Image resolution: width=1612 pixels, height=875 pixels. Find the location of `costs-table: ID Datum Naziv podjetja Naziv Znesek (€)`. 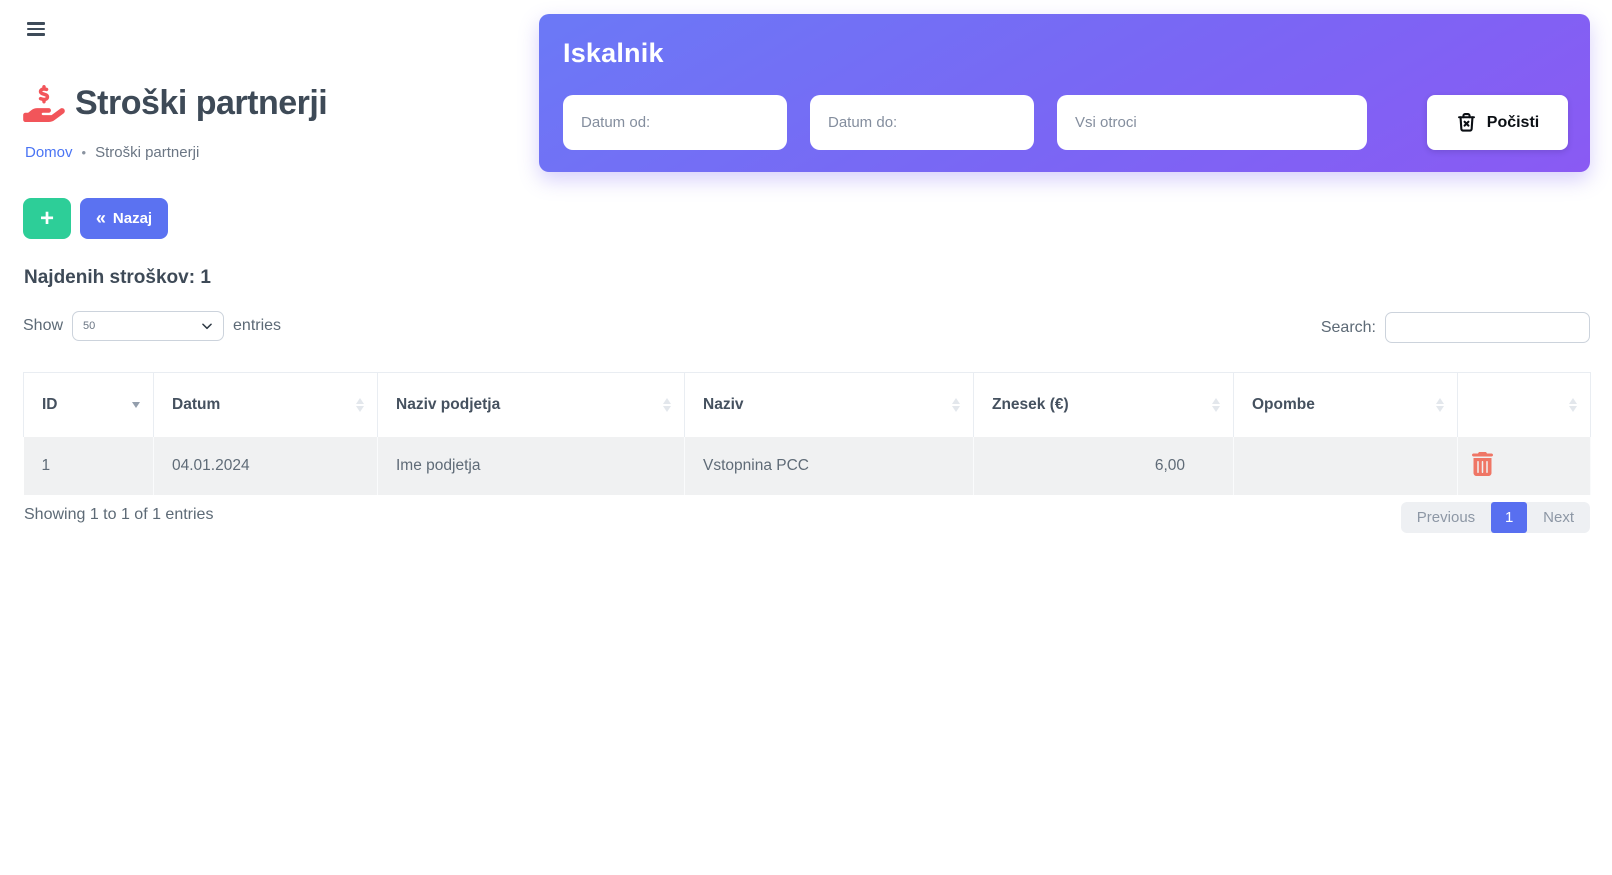

costs-table: ID Datum Naziv podjetja Naziv Znesek (€) is located at coordinates (807, 433).